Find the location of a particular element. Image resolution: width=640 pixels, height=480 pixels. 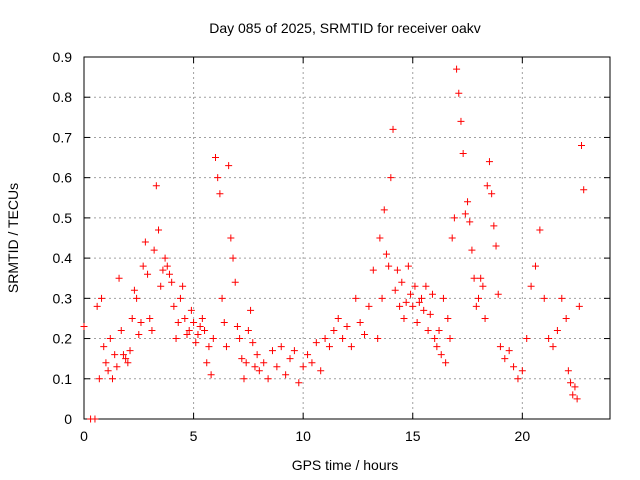

y-tick-label: 0.6 is located at coordinates (63, 178).